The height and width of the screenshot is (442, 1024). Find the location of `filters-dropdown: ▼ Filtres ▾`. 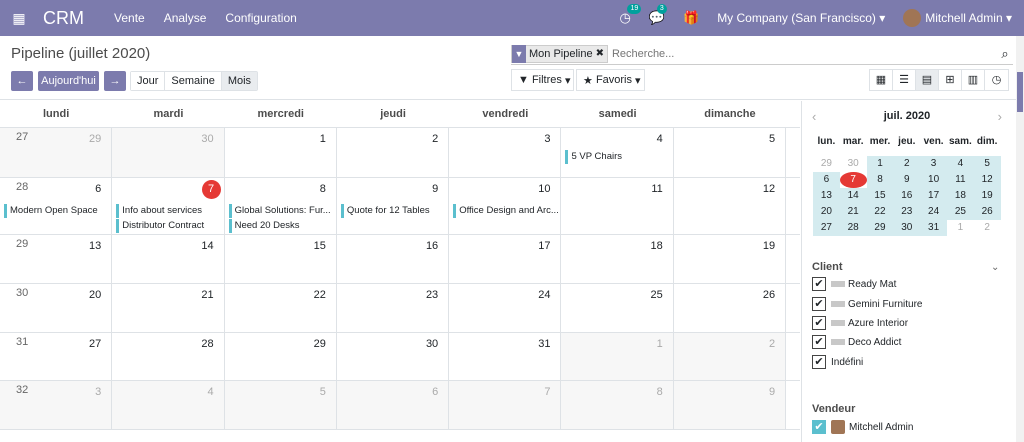

filters-dropdown: ▼ Filtres ▾ is located at coordinates (542, 80).